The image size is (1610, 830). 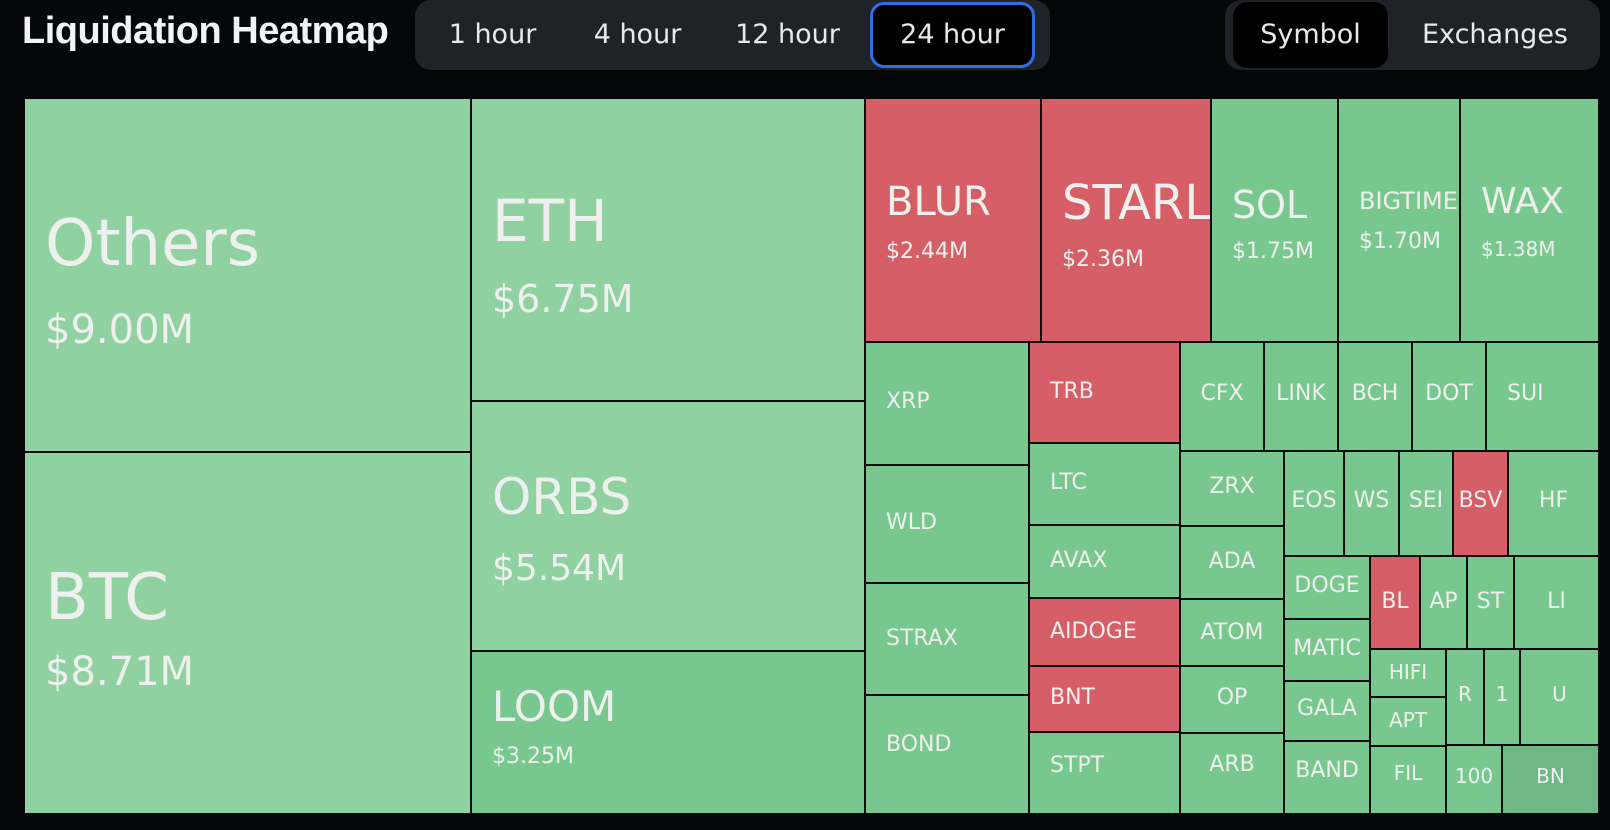 I want to click on heatmap-tile-eth: ETH $6.75M, so click(x=669, y=250).